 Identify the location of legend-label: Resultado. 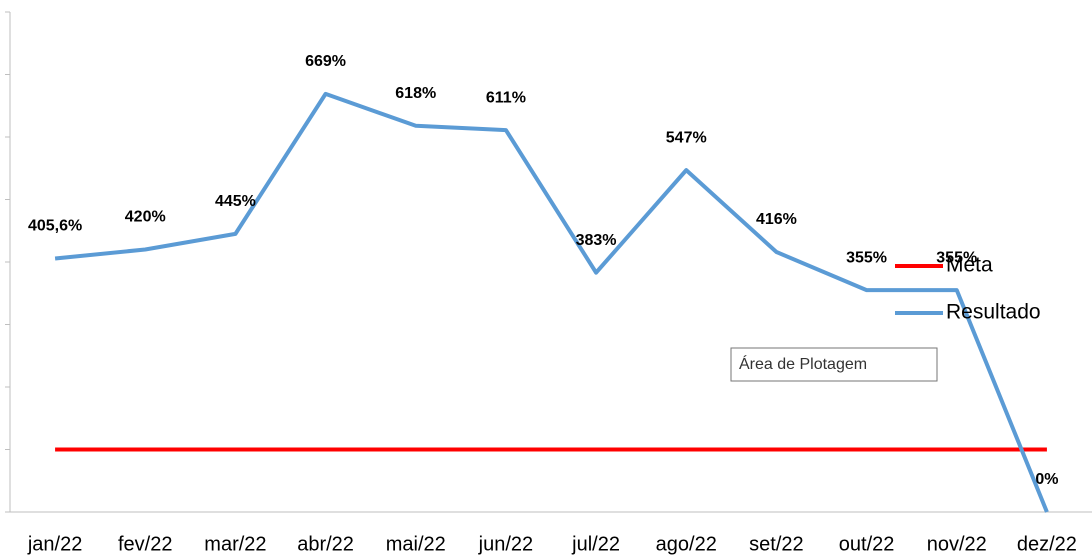
(993, 312).